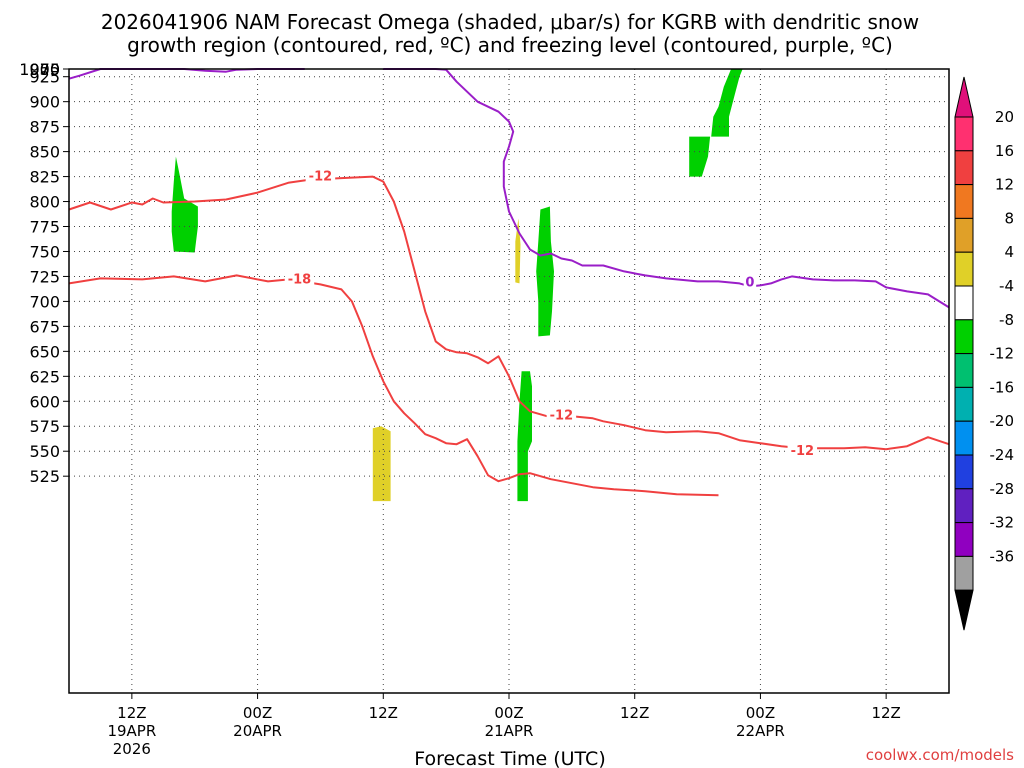 Image resolution: width=1024 pixels, height=768 pixels. I want to click on y-tick-label: 600, so click(44, 401).